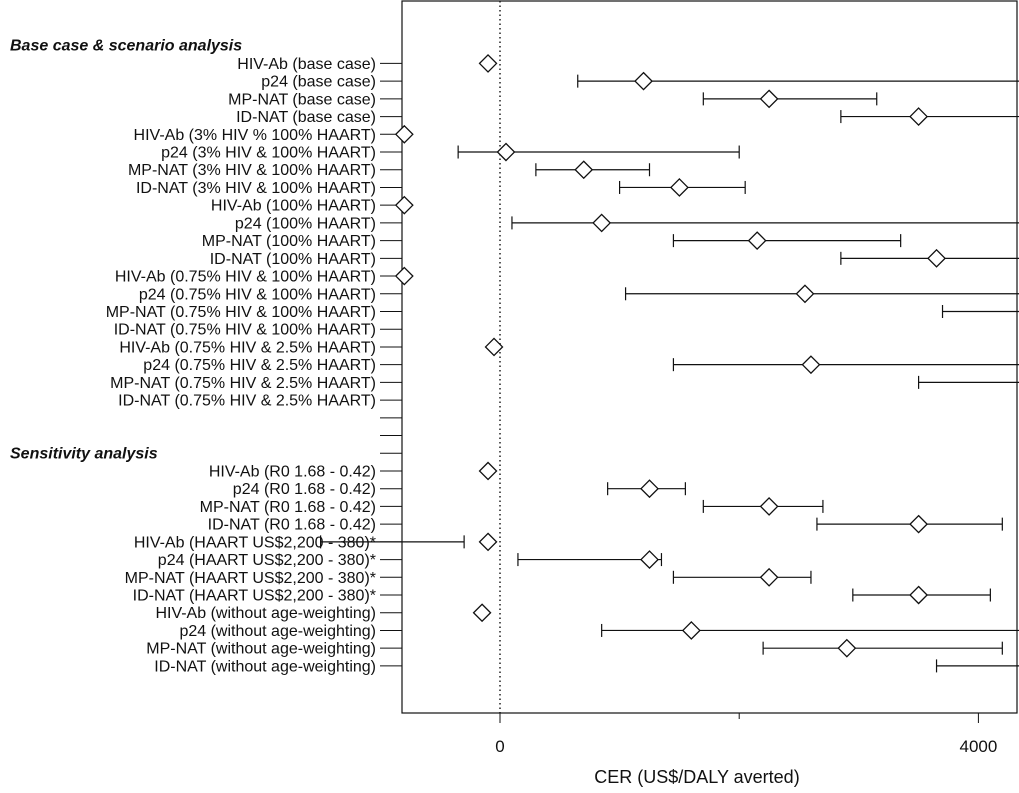 This screenshot has height=793, width=1019. I want to click on row-label: ID-NAT (HAART US$2,200 - 380)*, so click(254, 596).